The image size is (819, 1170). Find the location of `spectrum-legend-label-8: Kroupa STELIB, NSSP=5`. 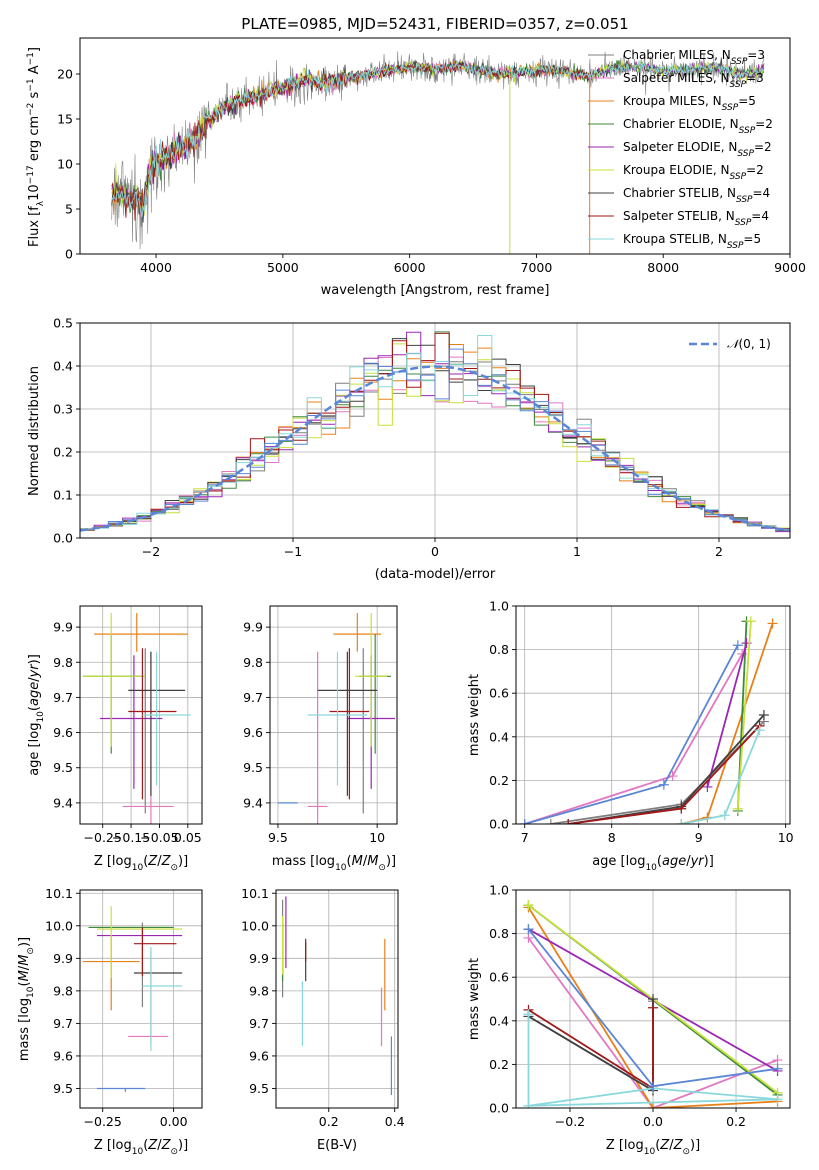

spectrum-legend-label-8: Kroupa STELIB, NSSP=5 is located at coordinates (692, 241).